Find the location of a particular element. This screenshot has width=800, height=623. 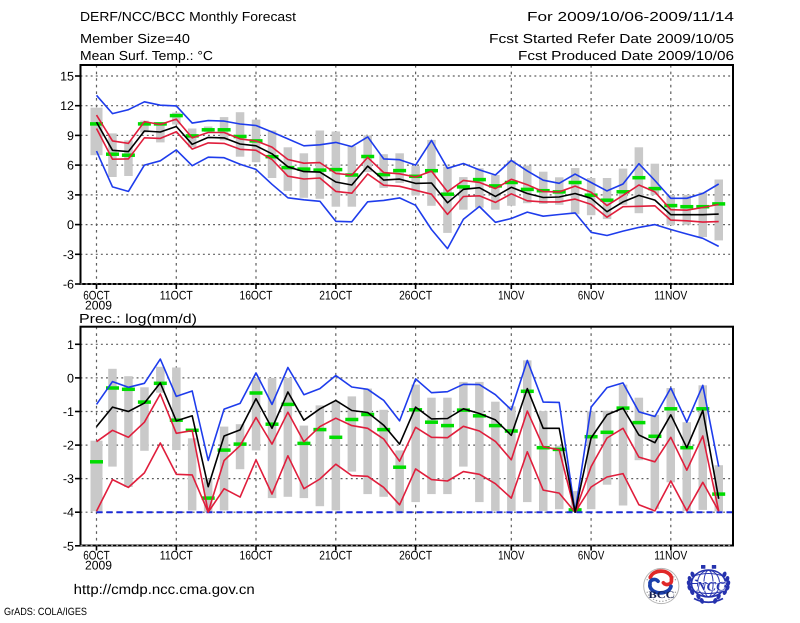

svg-text: BCC is located at coordinates (662, 595).